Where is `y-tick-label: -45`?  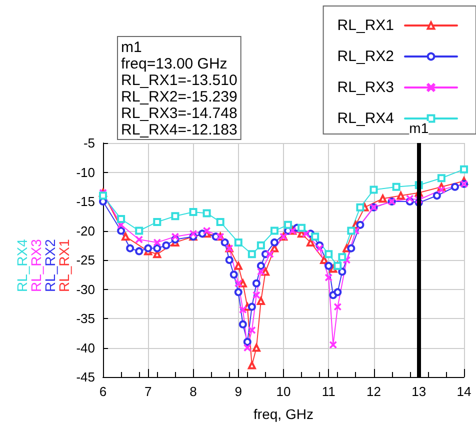 y-tick-label: -45 is located at coordinates (85, 377).